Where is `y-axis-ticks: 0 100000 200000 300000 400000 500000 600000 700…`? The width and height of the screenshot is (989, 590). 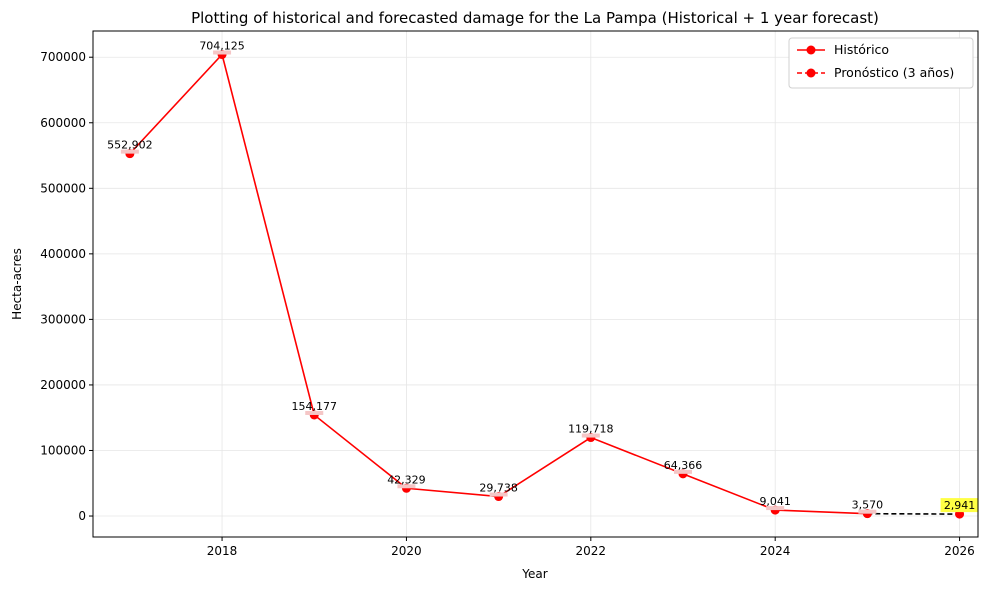 y-axis-ticks: 0 100000 200000 300000 400000 500000 600000 700… is located at coordinates (66, 286).